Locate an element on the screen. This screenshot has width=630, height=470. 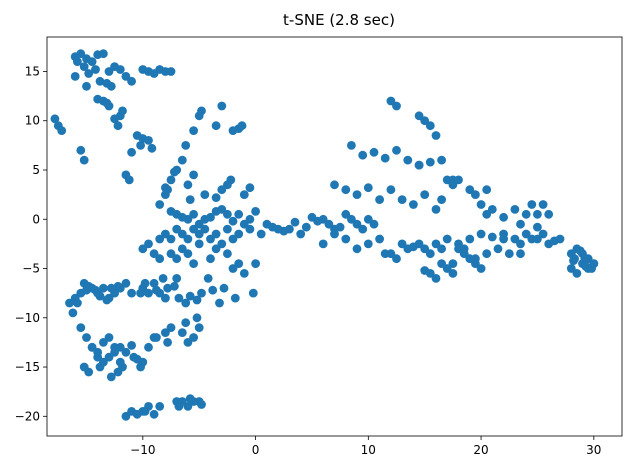
x-tick-label: −10 is located at coordinates (142, 450).